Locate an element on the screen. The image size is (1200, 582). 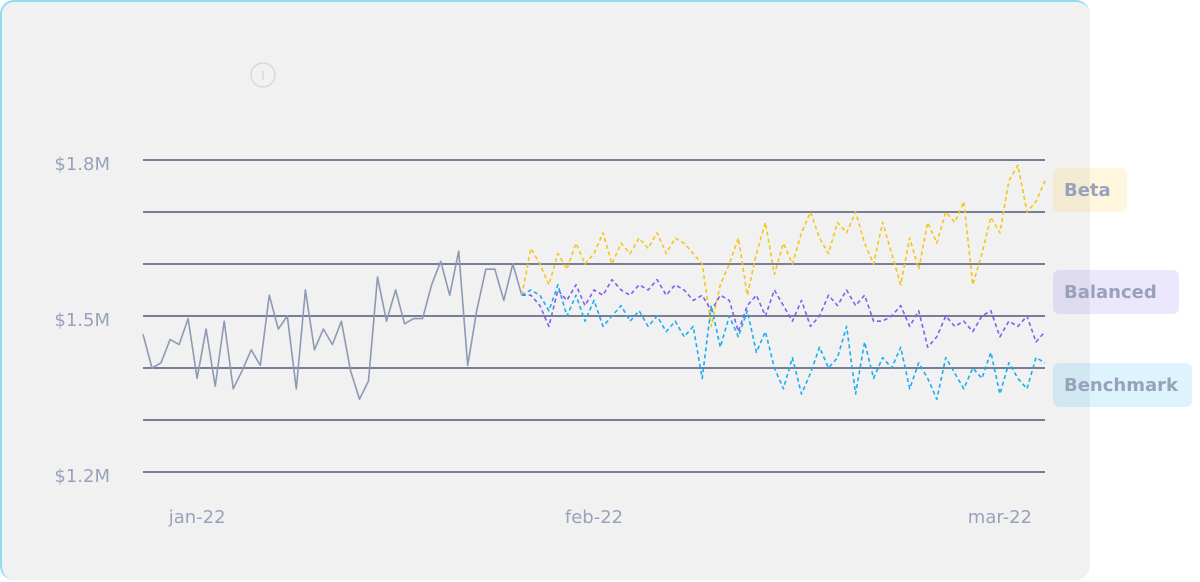
legend-label: Beta is located at coordinates (1087, 190).